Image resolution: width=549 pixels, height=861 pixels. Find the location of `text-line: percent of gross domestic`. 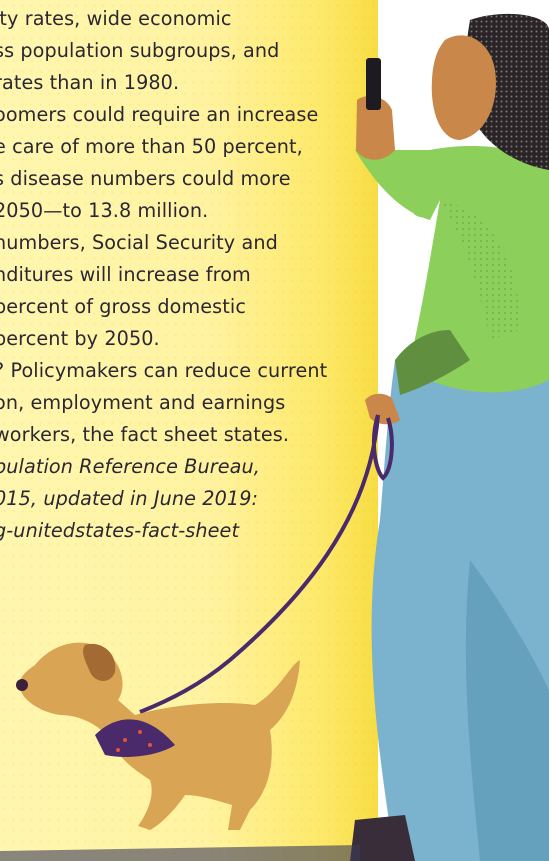

text-line: percent of gross domestic is located at coordinates (123, 306).